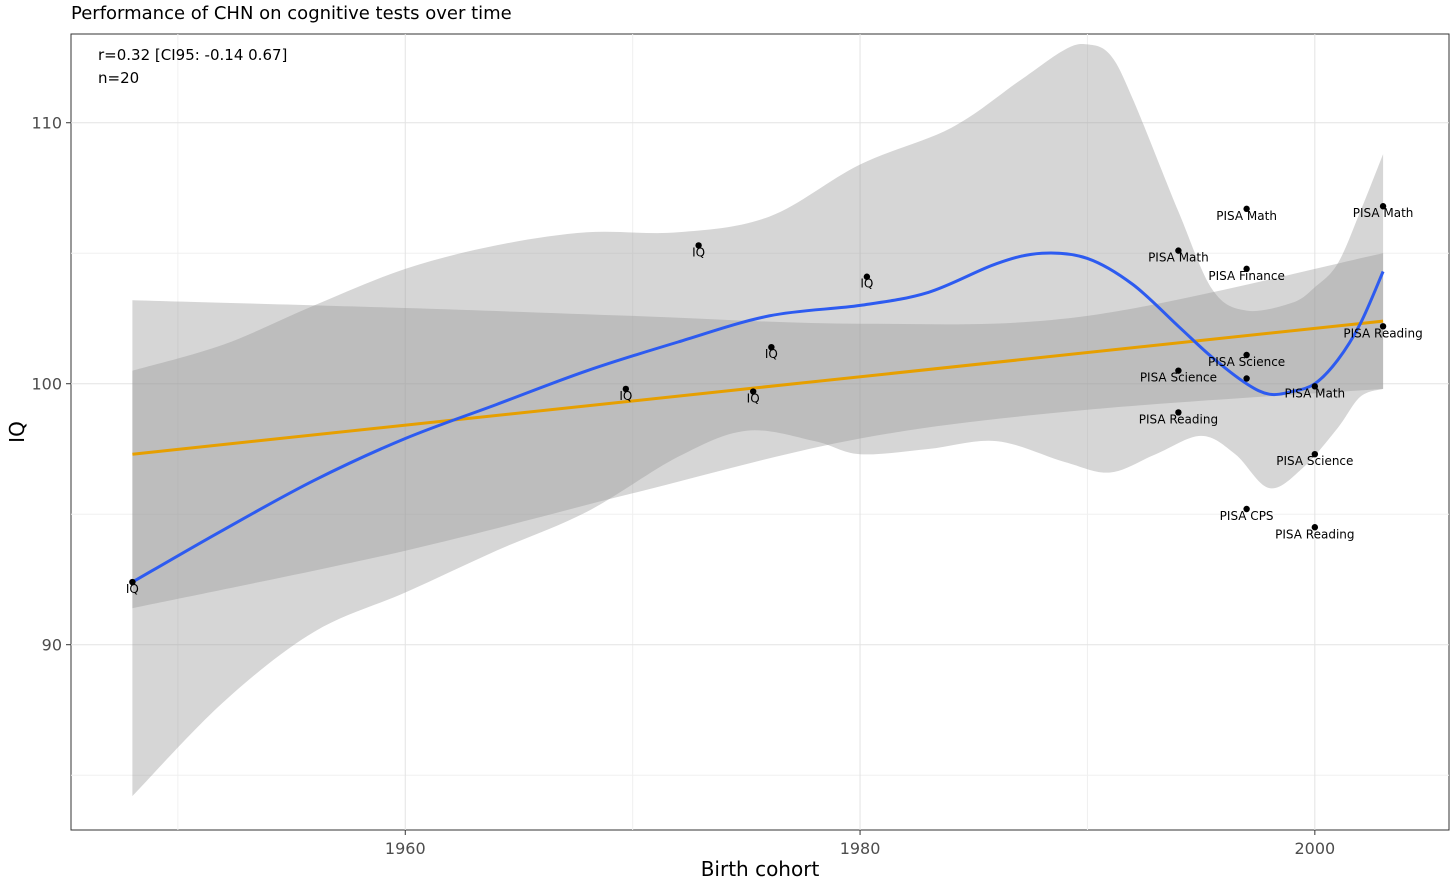 This screenshot has width=1456, height=888. I want to click on y-tick-label: 90, so click(52, 645).